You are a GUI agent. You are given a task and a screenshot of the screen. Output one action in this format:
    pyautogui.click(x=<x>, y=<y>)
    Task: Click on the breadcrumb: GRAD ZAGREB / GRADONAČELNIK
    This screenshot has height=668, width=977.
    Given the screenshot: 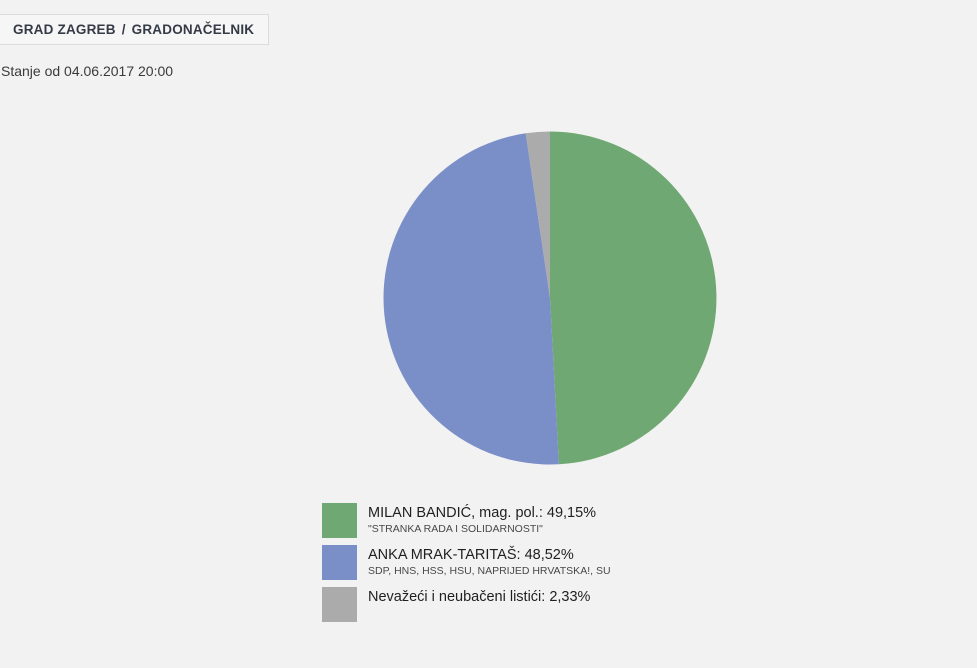 What is the action you would take?
    pyautogui.click(x=135, y=29)
    